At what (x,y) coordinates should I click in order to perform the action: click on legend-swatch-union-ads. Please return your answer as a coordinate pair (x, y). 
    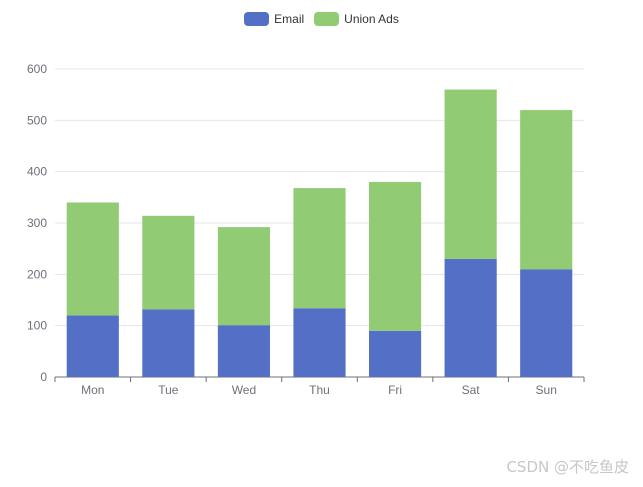
    Looking at the image, I should click on (327, 19).